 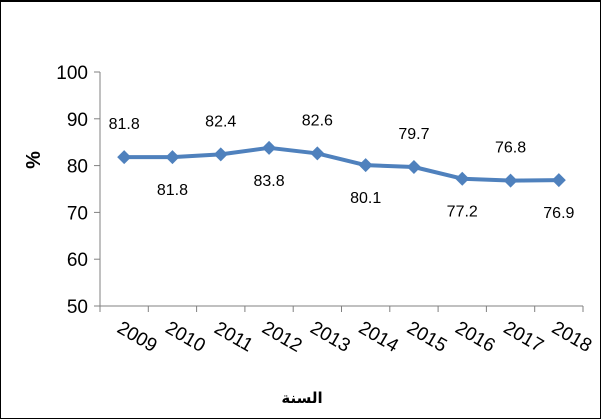 I want to click on data-label: 77.2, so click(x=462, y=212).